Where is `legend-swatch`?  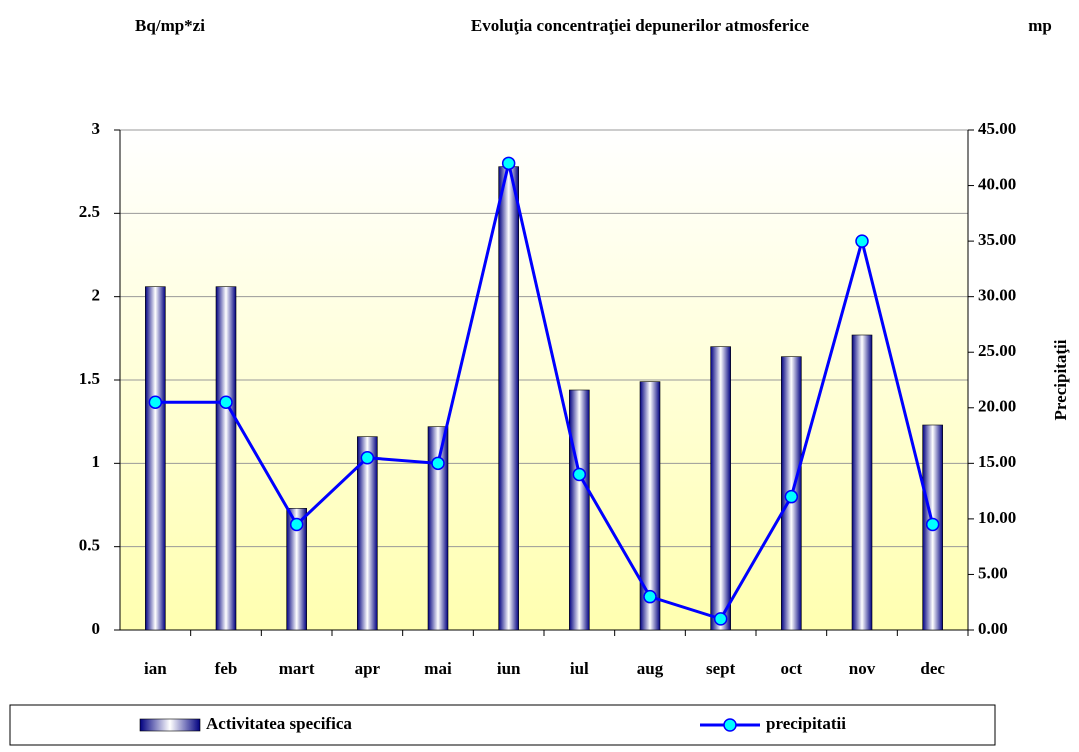 legend-swatch is located at coordinates (170, 725).